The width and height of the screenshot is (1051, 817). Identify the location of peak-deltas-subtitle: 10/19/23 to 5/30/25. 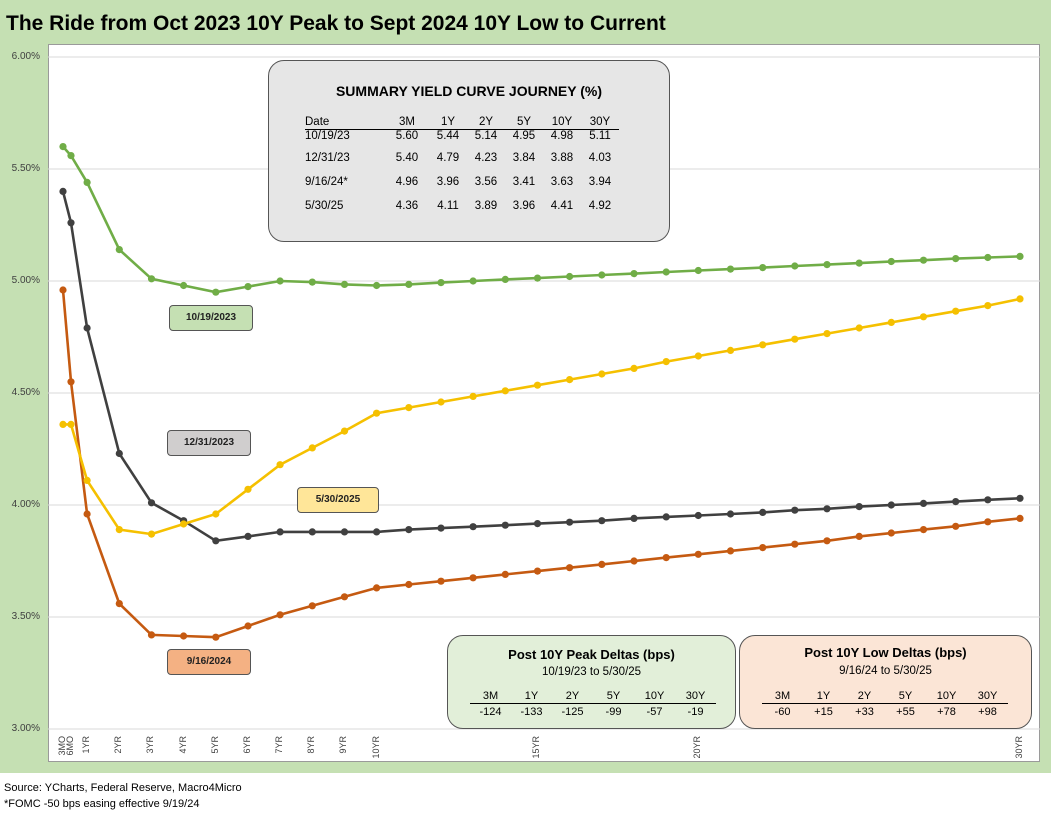
(591, 672).